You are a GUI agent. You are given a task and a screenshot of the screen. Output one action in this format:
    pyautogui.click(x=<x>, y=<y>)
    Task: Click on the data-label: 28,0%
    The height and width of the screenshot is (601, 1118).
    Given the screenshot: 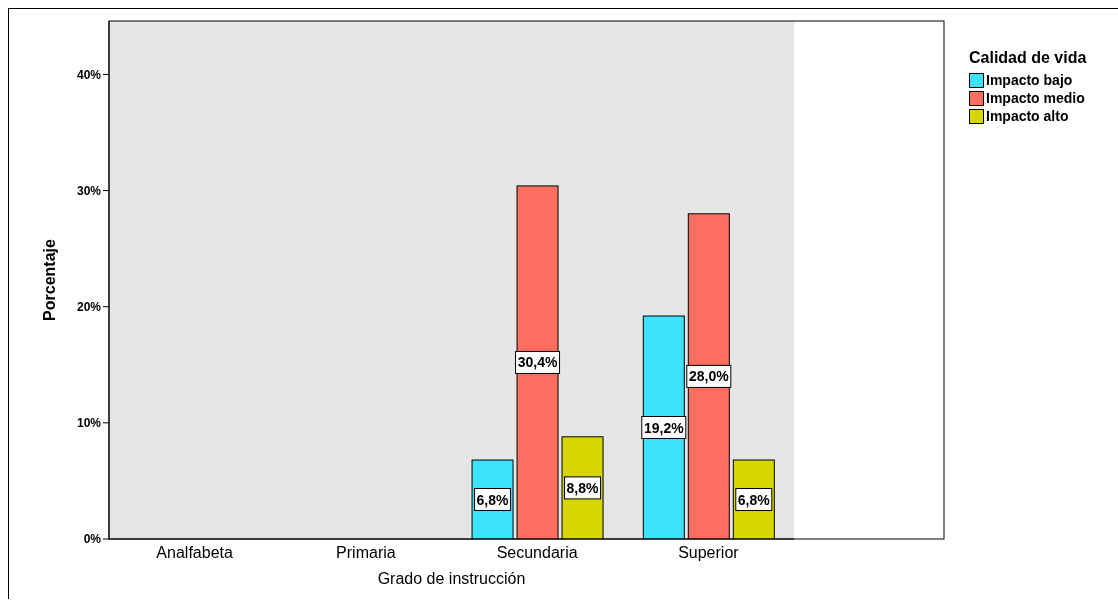 What is the action you would take?
    pyautogui.click(x=709, y=376)
    